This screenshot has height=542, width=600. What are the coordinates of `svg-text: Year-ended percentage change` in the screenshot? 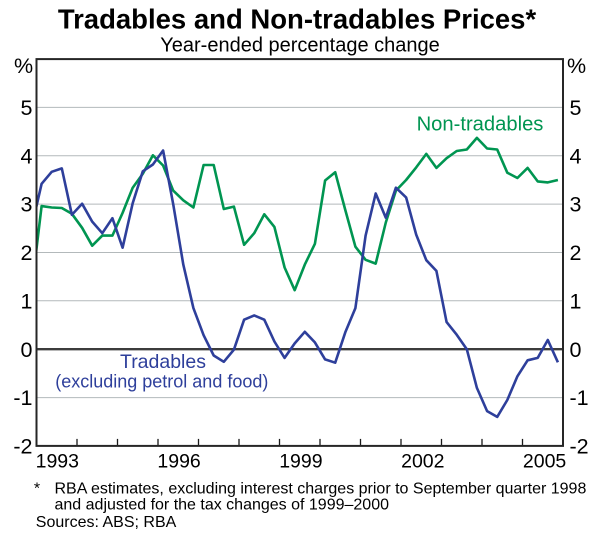 It's located at (300, 46).